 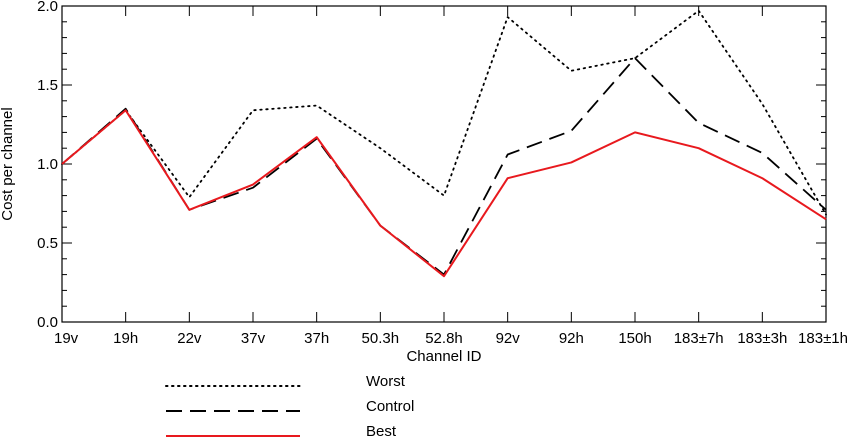 What do you see at coordinates (66, 338) in the screenshot?
I see `x-tick-label: 19v` at bounding box center [66, 338].